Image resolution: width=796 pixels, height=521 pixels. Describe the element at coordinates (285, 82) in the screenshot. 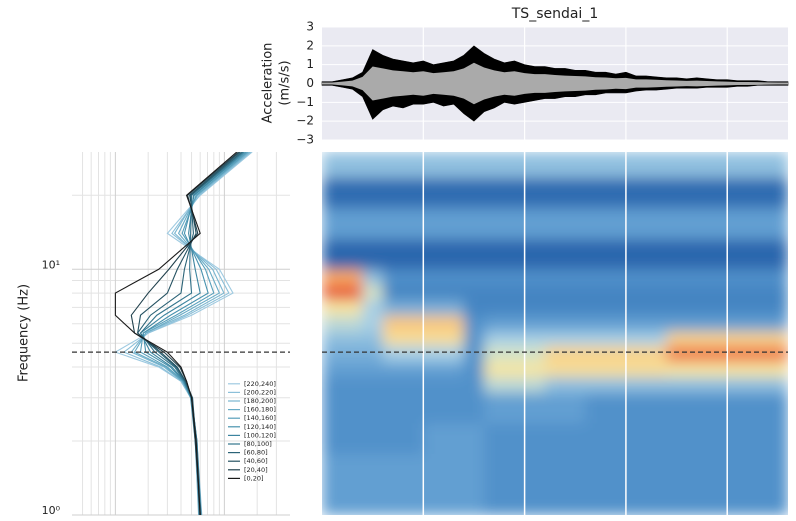

I see `y-axis-label: (m/s/s)` at that location.